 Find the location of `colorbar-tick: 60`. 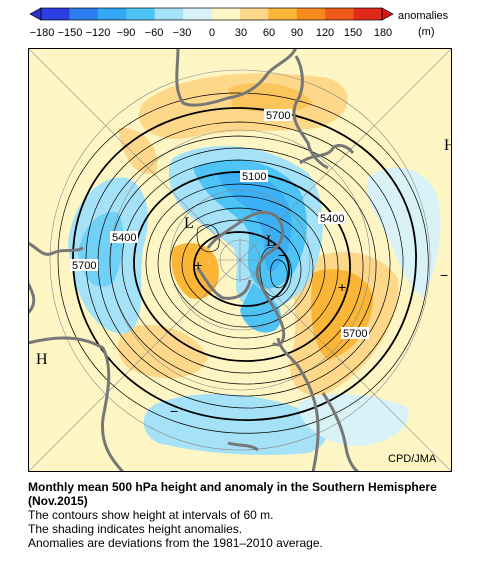

colorbar-tick: 60 is located at coordinates (269, 33).